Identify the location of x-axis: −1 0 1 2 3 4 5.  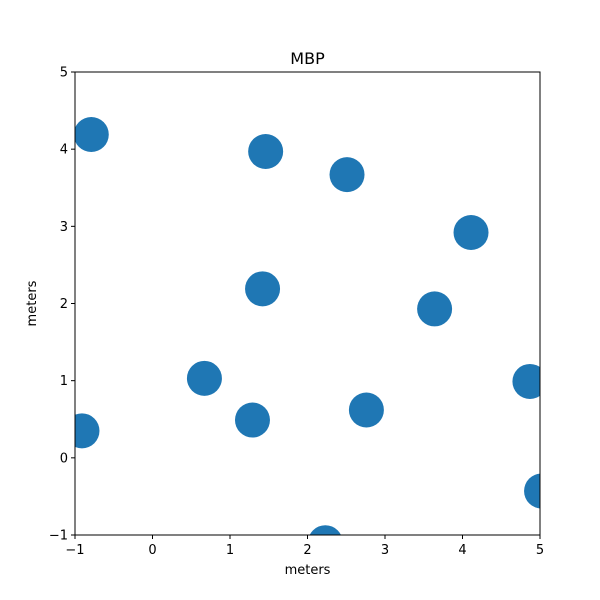
(304, 546).